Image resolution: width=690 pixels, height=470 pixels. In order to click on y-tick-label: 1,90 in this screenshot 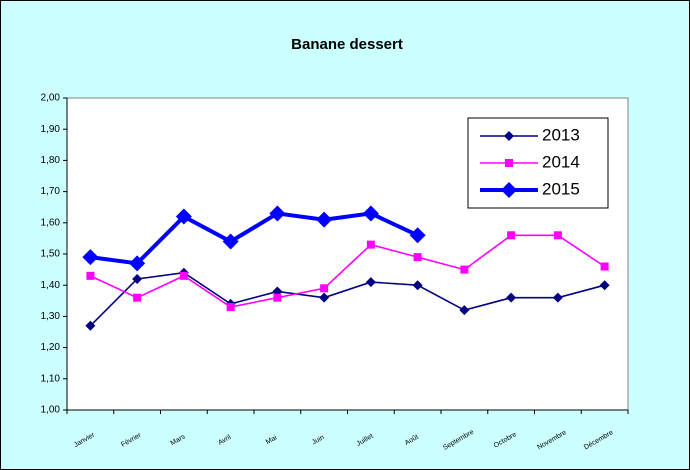, I will do `click(51, 129)`.